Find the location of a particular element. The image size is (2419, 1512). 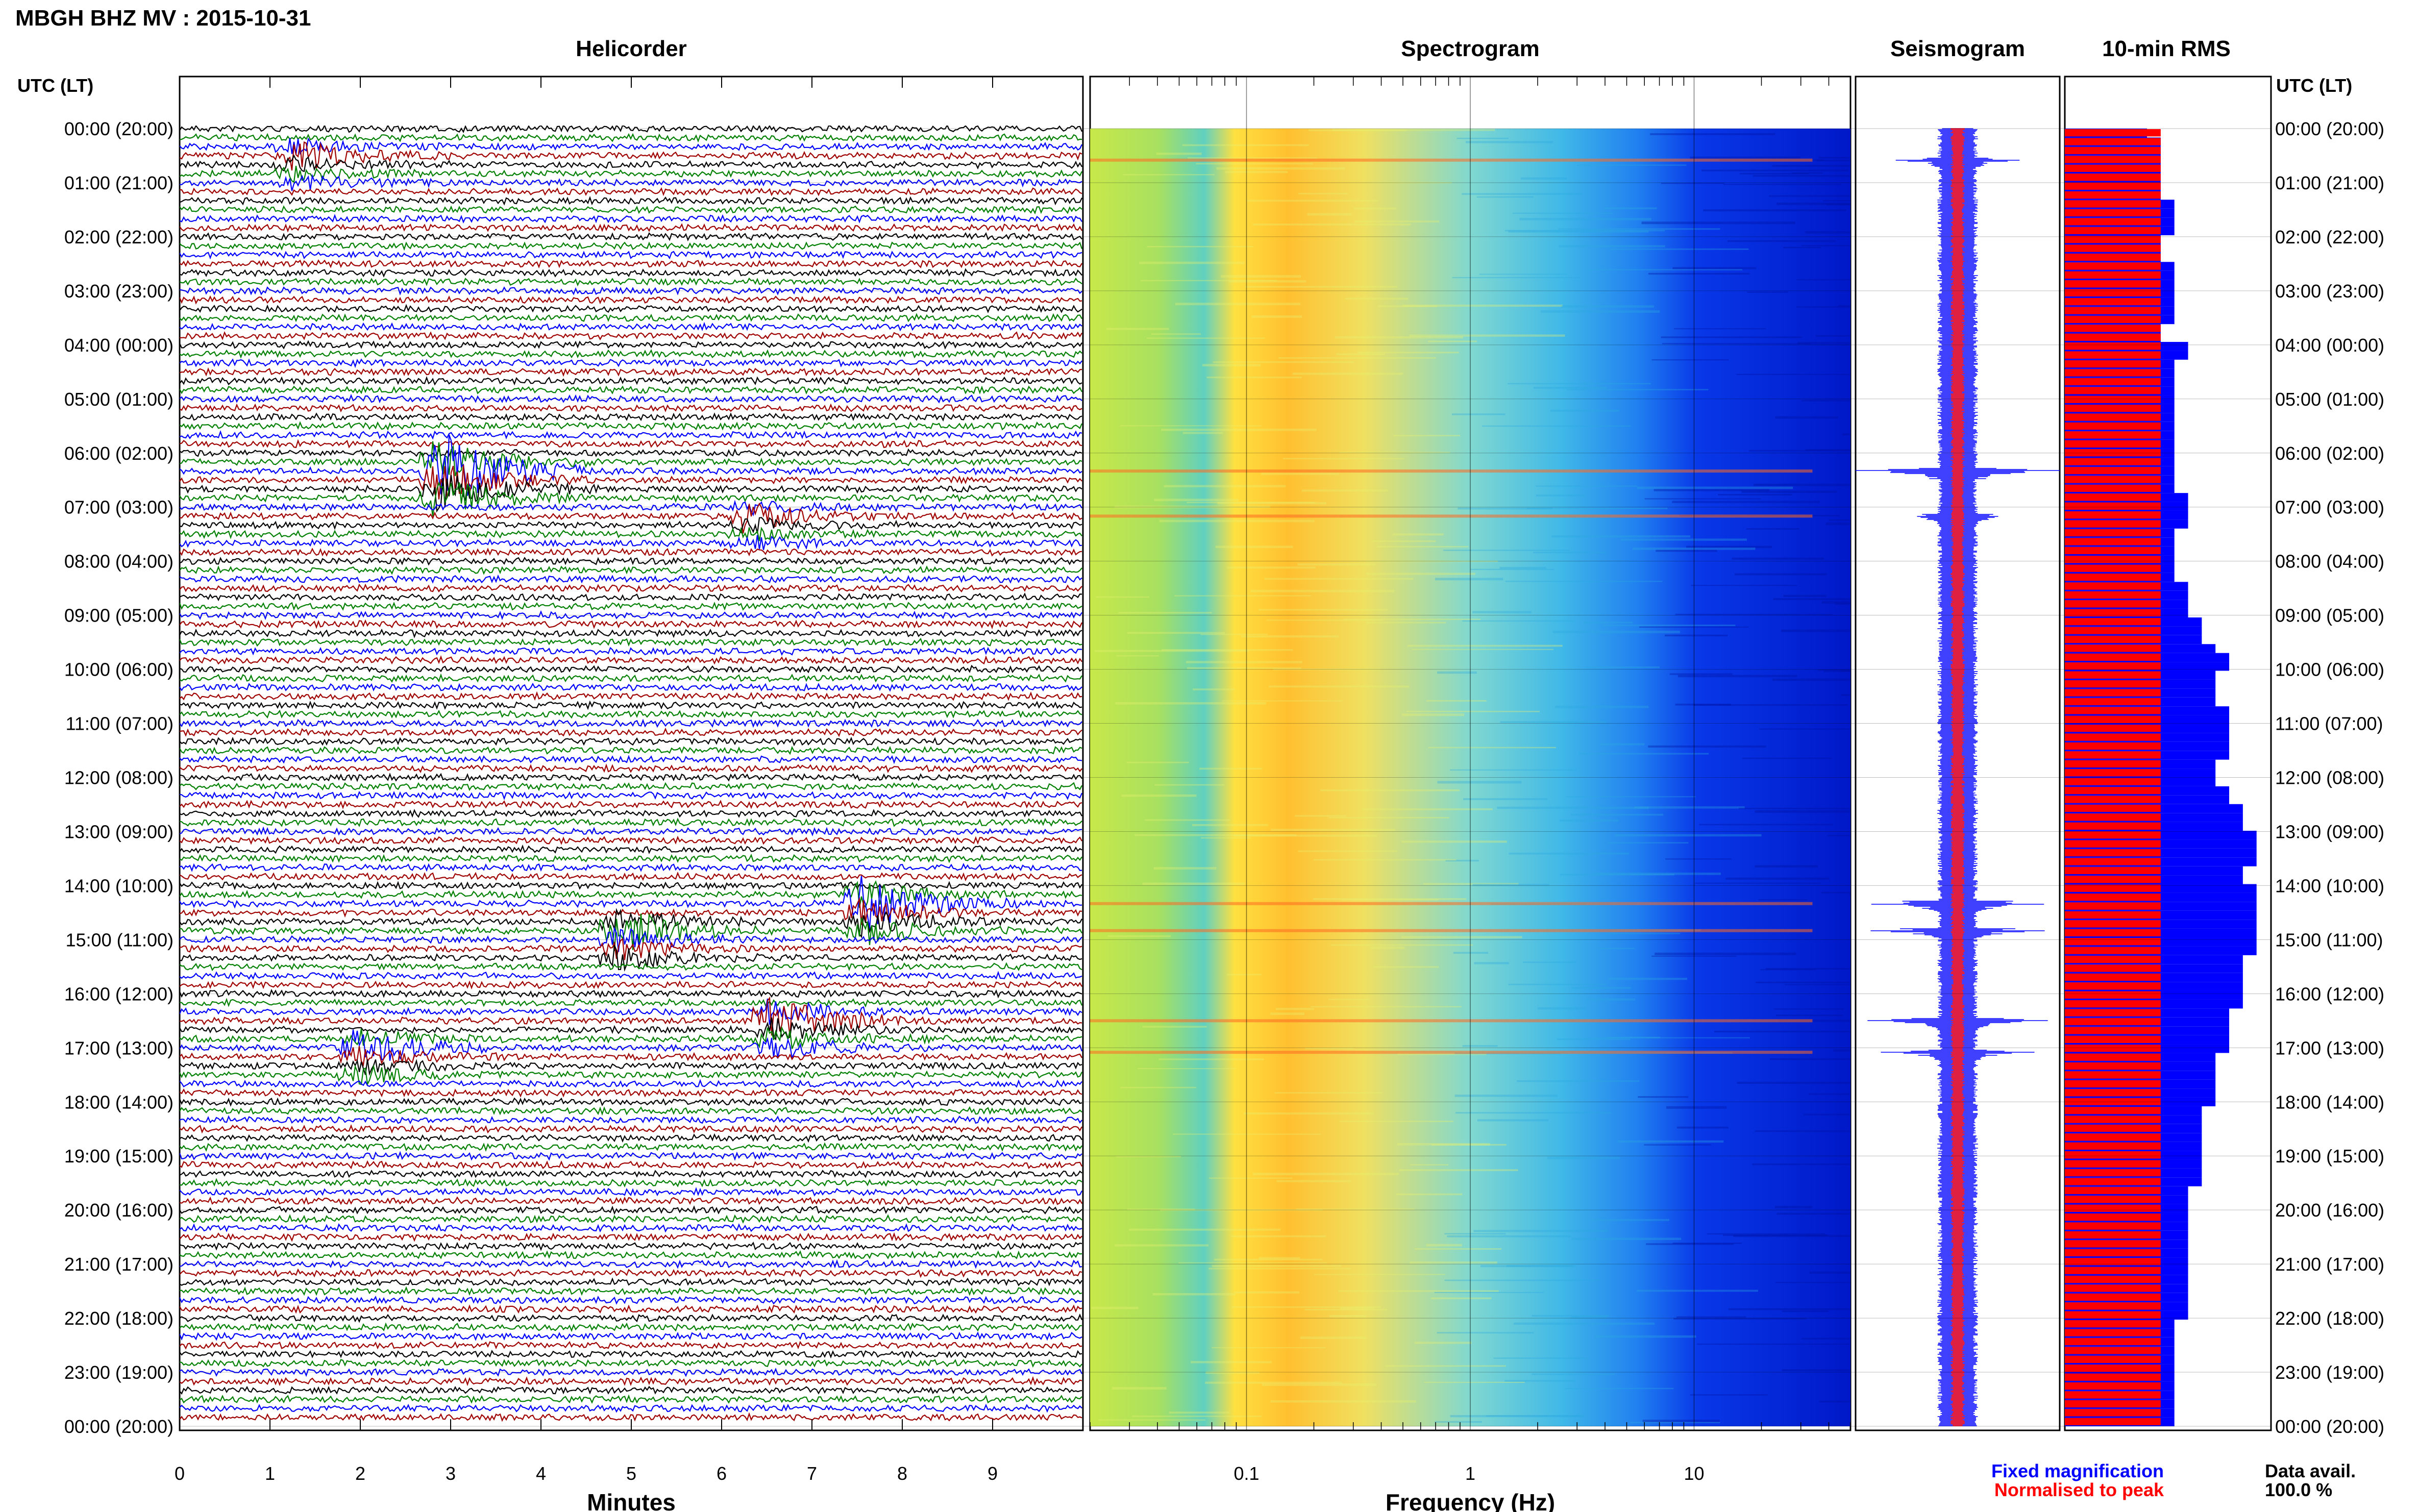

minute-tick-label: 5 is located at coordinates (631, 1473).